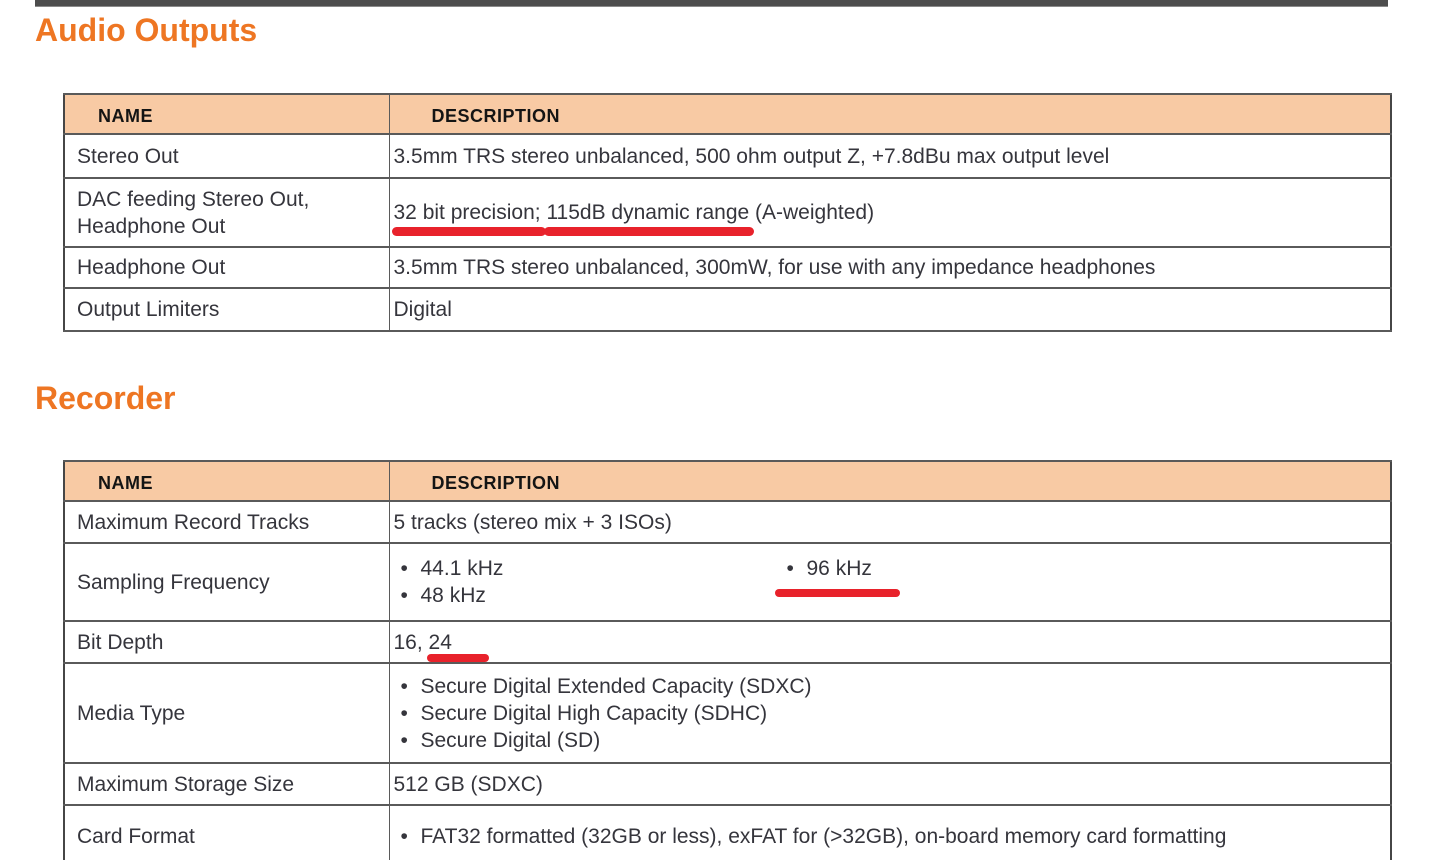 The width and height of the screenshot is (1454, 860). I want to click on table-row: Bit Depth 16, 24, so click(727, 642).